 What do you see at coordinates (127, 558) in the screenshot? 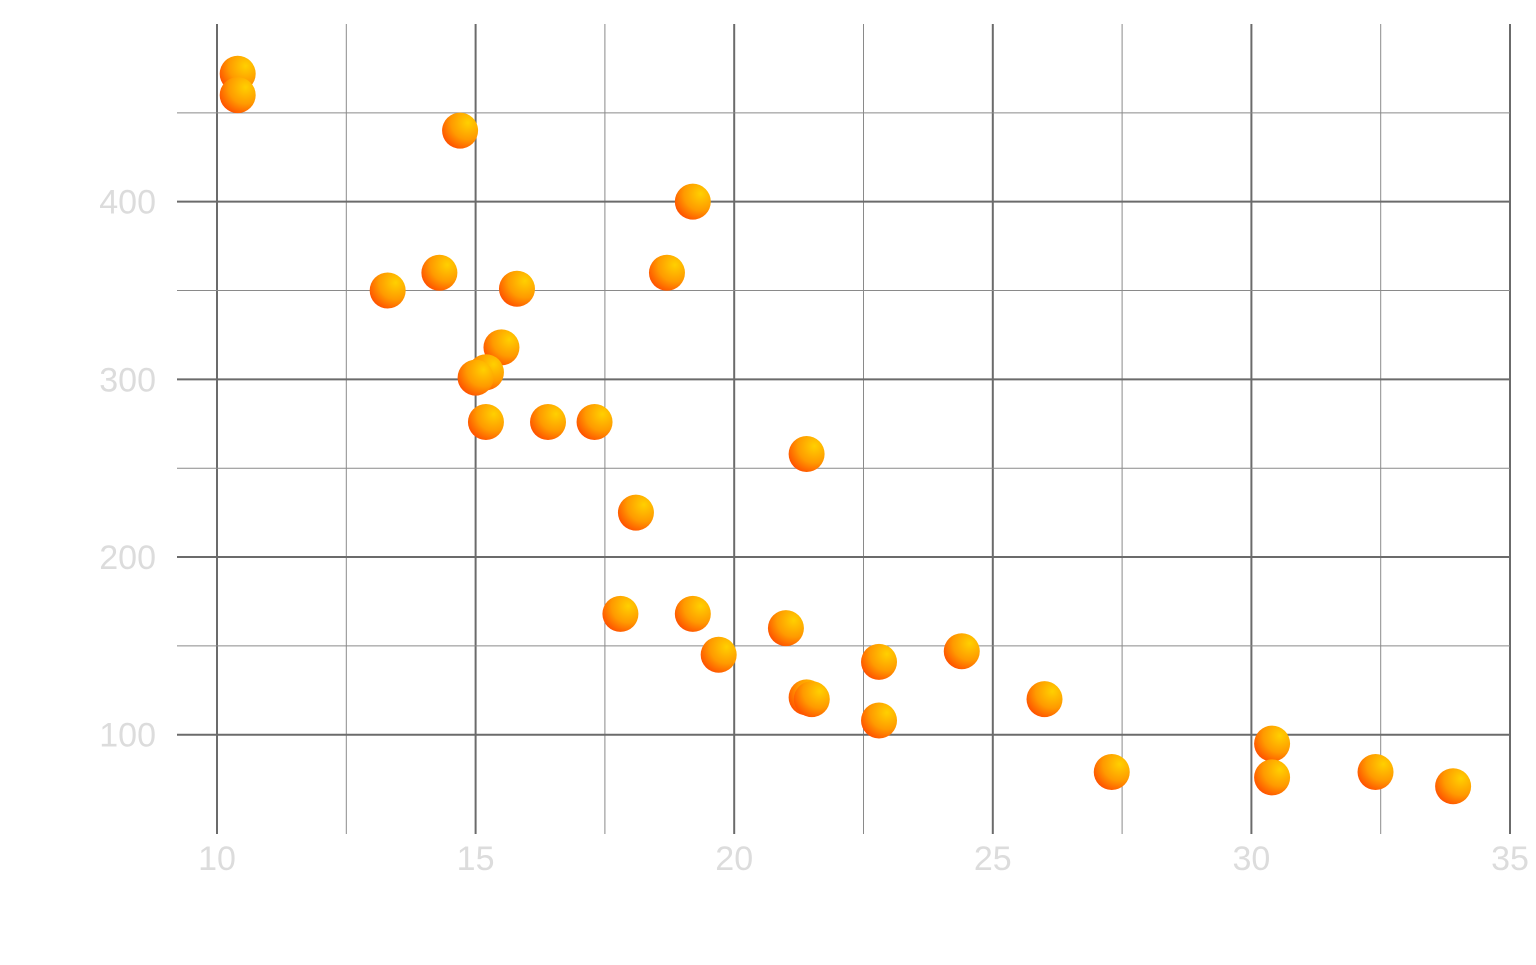
I see `y-tick-label: 200` at bounding box center [127, 558].